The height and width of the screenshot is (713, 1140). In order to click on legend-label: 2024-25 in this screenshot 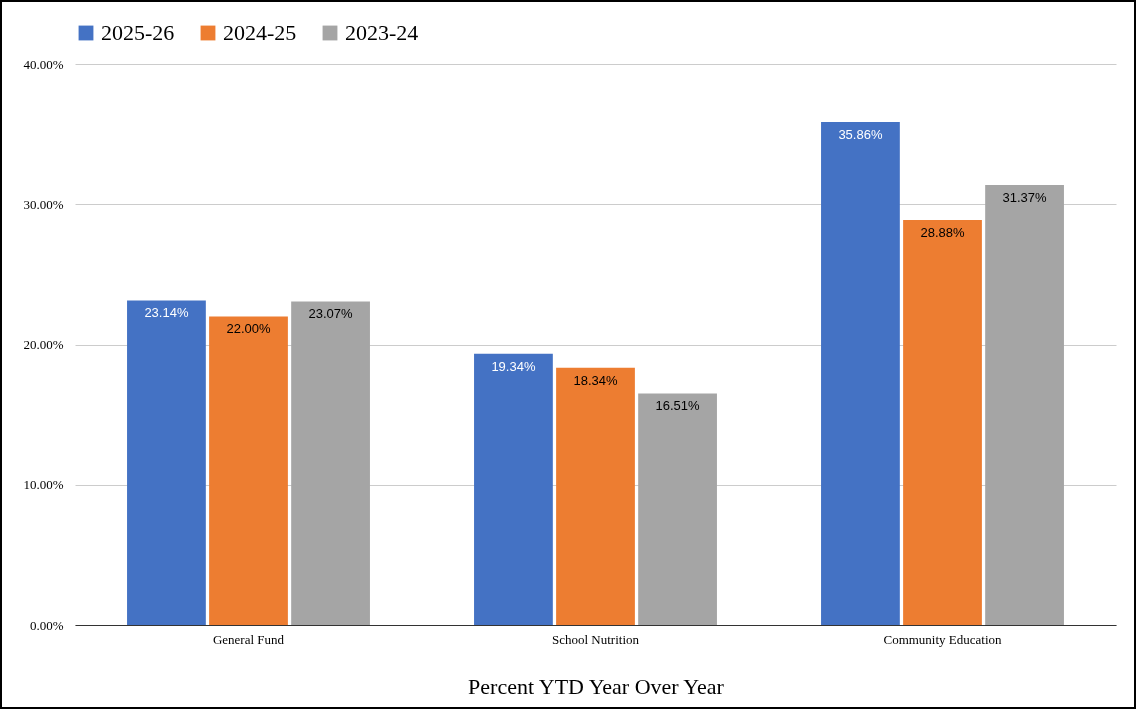, I will do `click(260, 32)`.